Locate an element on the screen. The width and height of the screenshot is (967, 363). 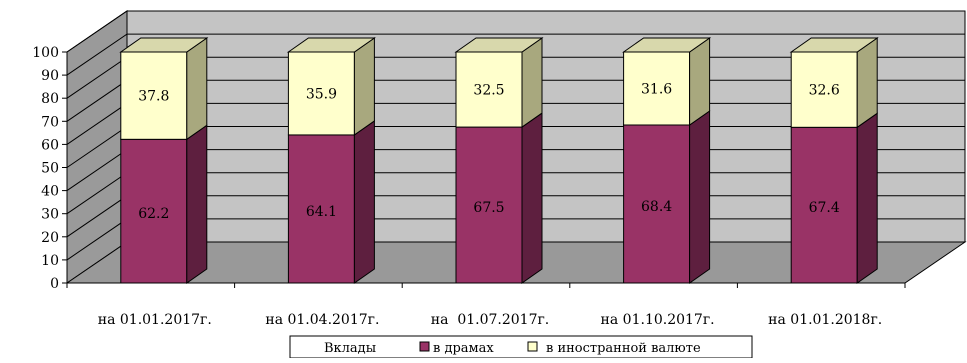
bar-stack: 67.4 32.6 is located at coordinates (834, 160).